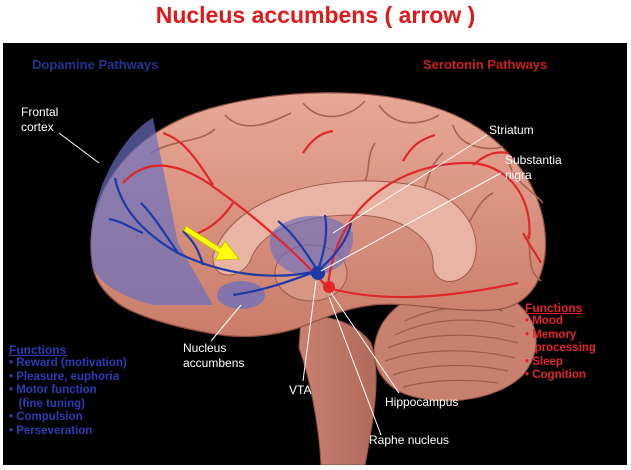 The image size is (631, 470). Describe the element at coordinates (554, 308) in the screenshot. I see `serotonin-functions-title: Functions` at that location.